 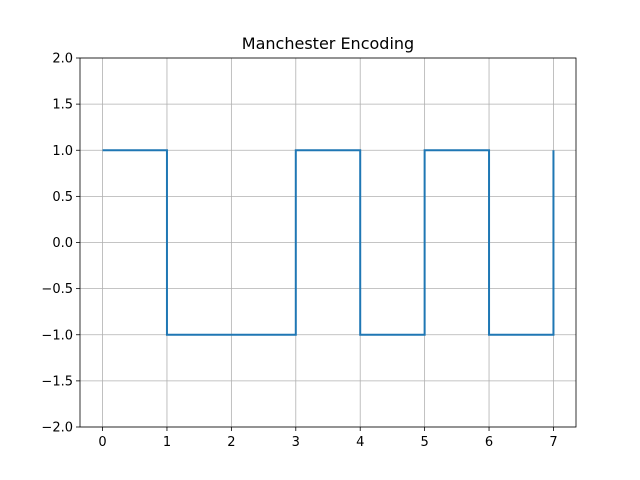 I want to click on x-tick-label: 6, so click(x=489, y=442).